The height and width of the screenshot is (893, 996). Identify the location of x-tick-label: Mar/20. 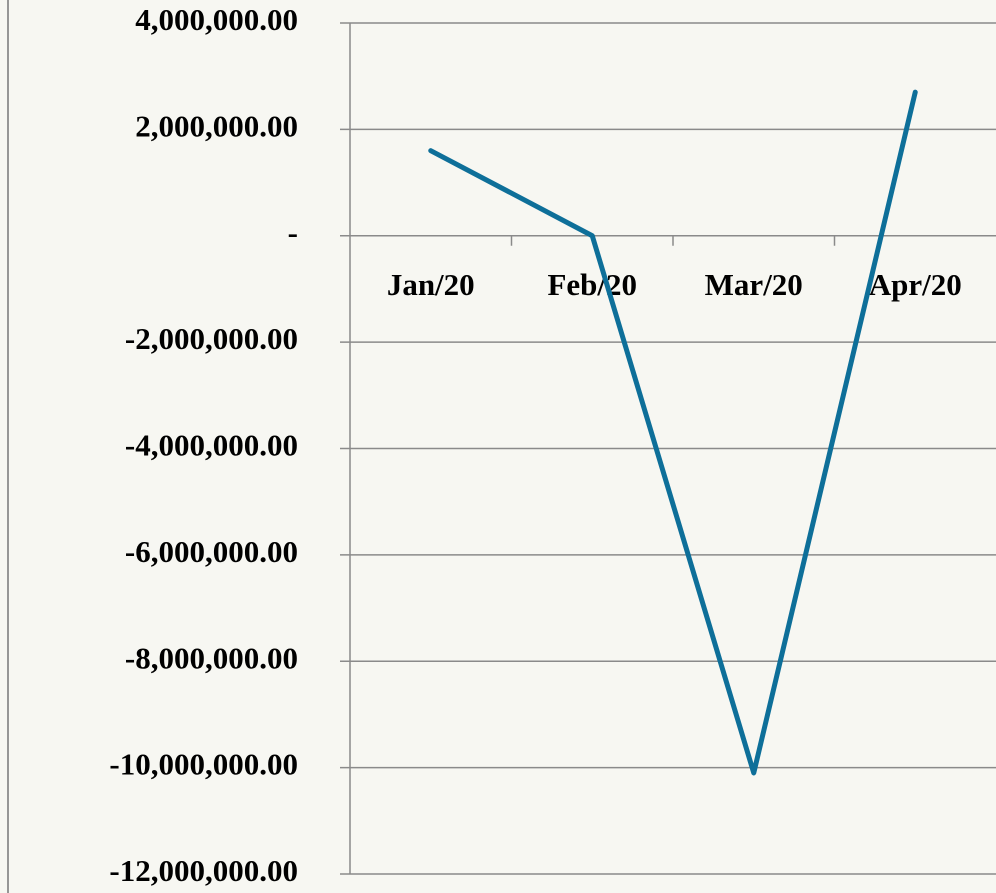
(754, 284).